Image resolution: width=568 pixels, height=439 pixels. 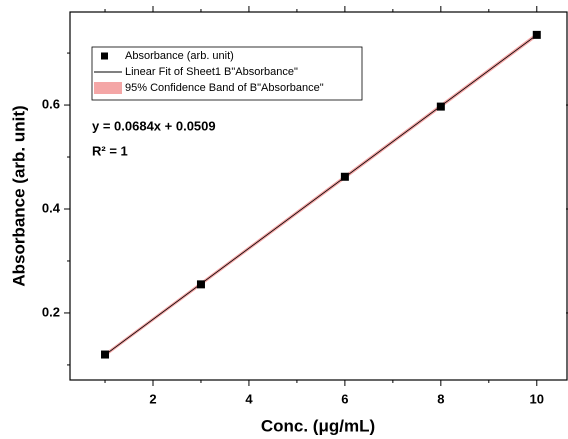 I want to click on y-tick-label: 0.6, so click(x=51, y=103).